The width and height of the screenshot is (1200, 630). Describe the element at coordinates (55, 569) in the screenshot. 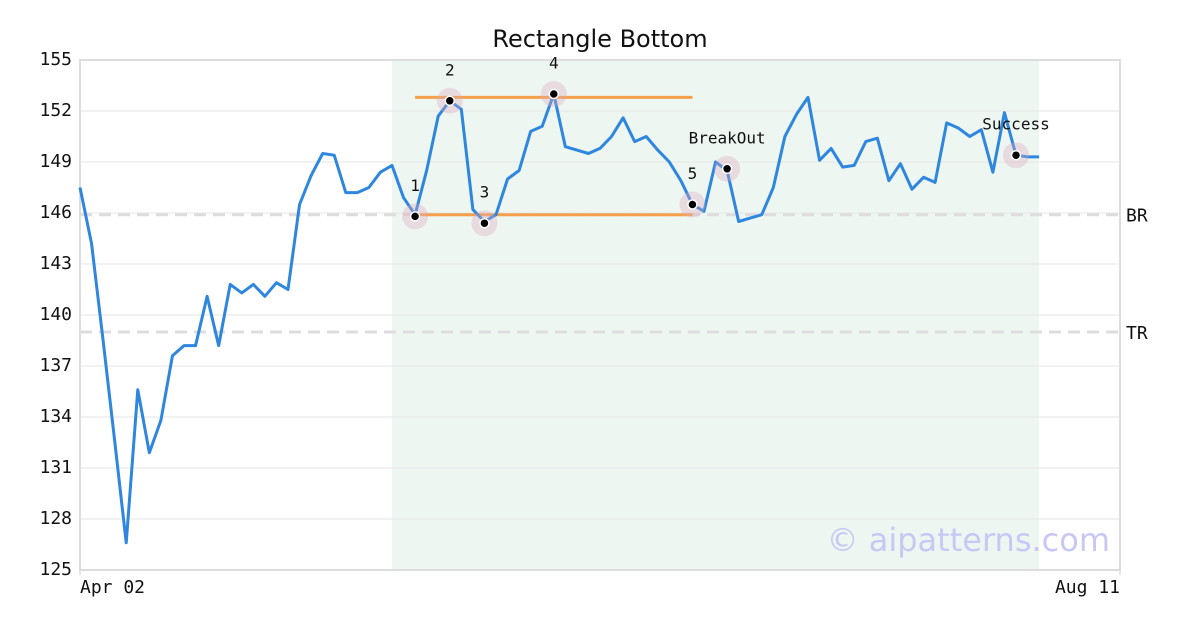

I see `y-tick-label: 125` at that location.